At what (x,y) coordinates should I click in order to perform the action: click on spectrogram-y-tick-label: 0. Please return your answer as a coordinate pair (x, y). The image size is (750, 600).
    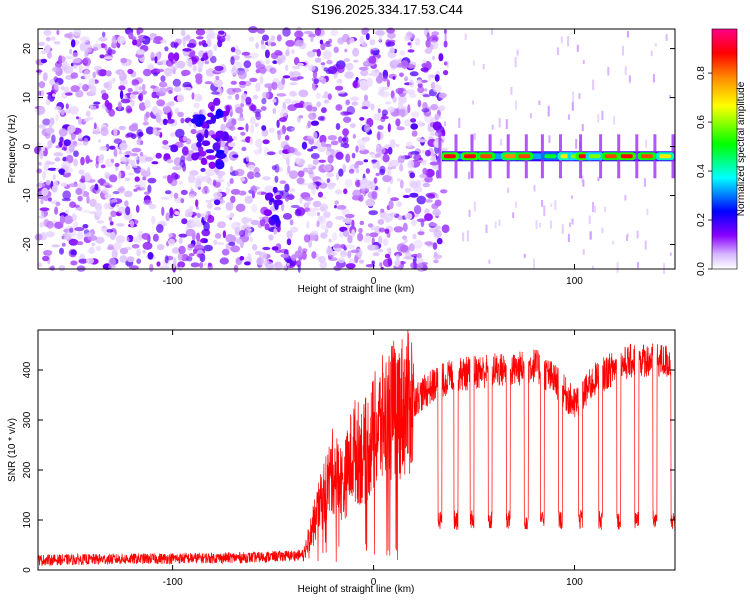
    Looking at the image, I should click on (27, 146).